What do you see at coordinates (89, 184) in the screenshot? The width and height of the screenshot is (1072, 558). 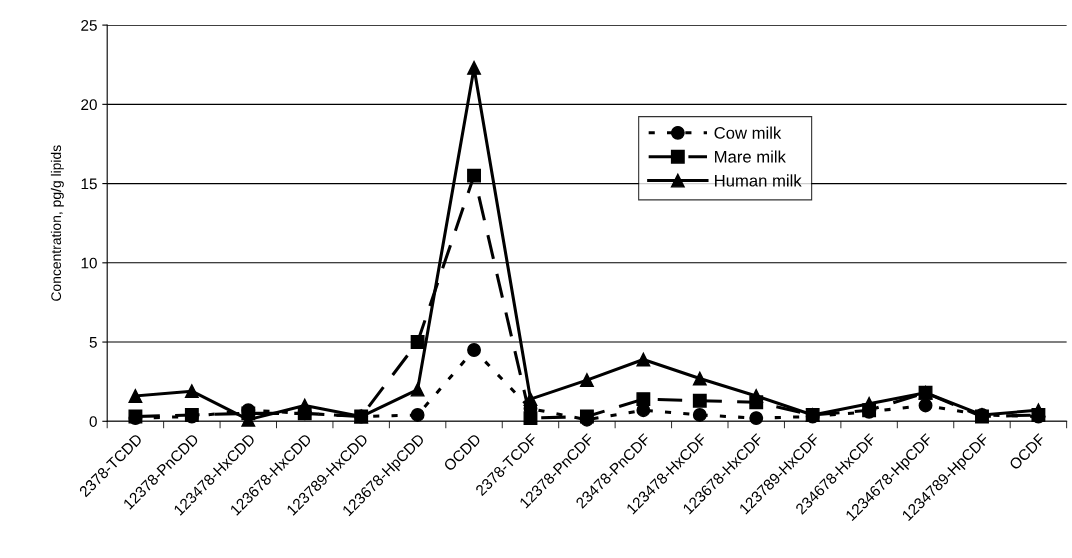 I see `y-tick-label: 15` at bounding box center [89, 184].